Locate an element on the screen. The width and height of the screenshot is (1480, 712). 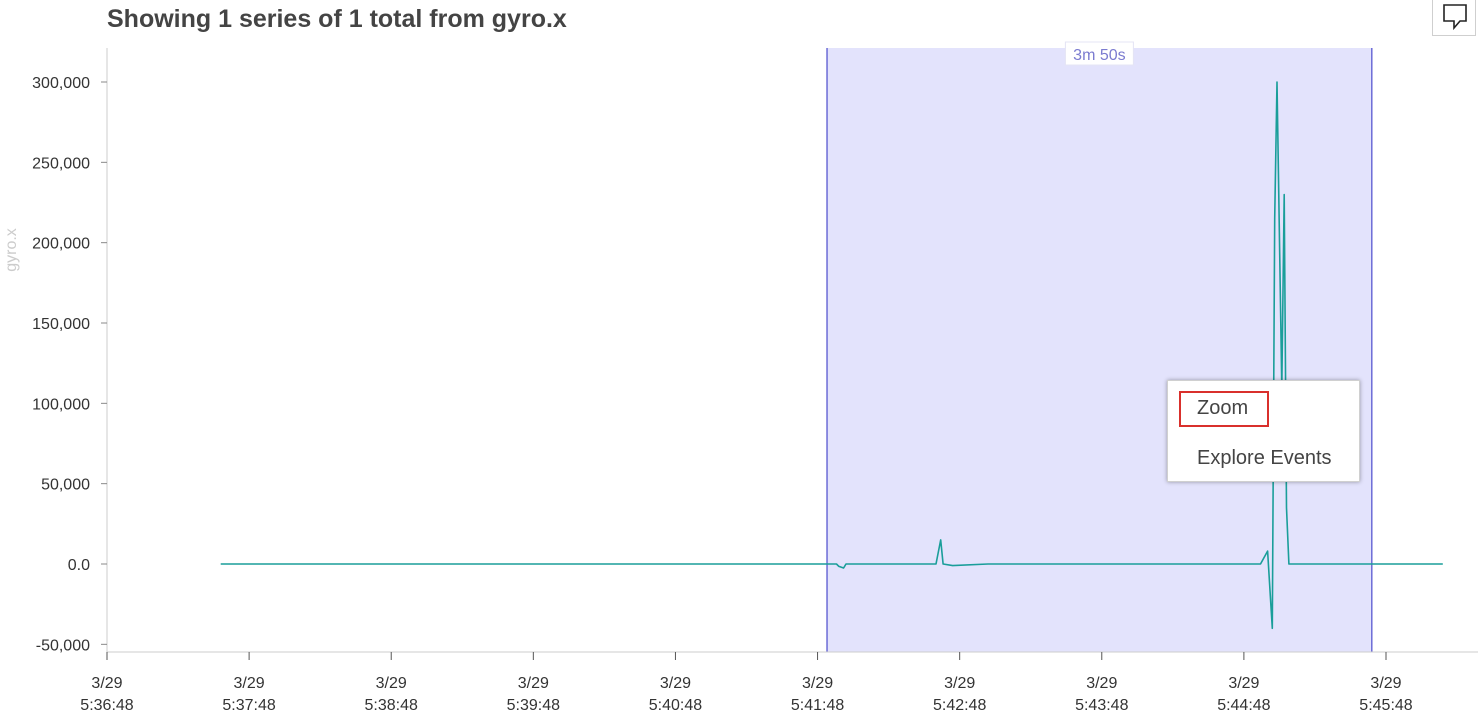
x-tick-time-label: 5:40:48 is located at coordinates (675, 704).